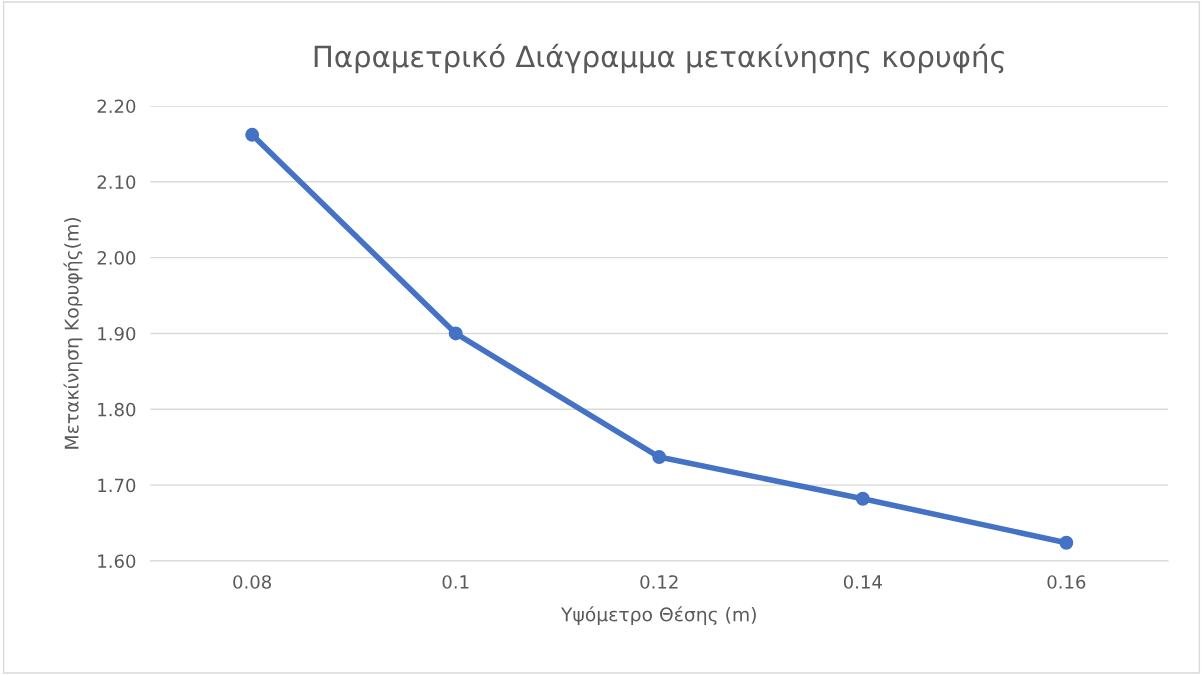 Image resolution: width=1203 pixels, height=675 pixels. What do you see at coordinates (117, 409) in the screenshot?
I see `y-tick-label: 1.80` at bounding box center [117, 409].